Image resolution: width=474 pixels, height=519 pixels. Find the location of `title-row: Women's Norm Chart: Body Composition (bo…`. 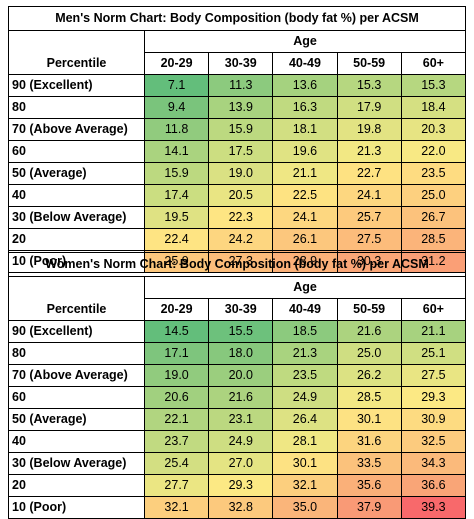

title-row: Women's Norm Chart: Body Composition (bo… is located at coordinates (237, 264).